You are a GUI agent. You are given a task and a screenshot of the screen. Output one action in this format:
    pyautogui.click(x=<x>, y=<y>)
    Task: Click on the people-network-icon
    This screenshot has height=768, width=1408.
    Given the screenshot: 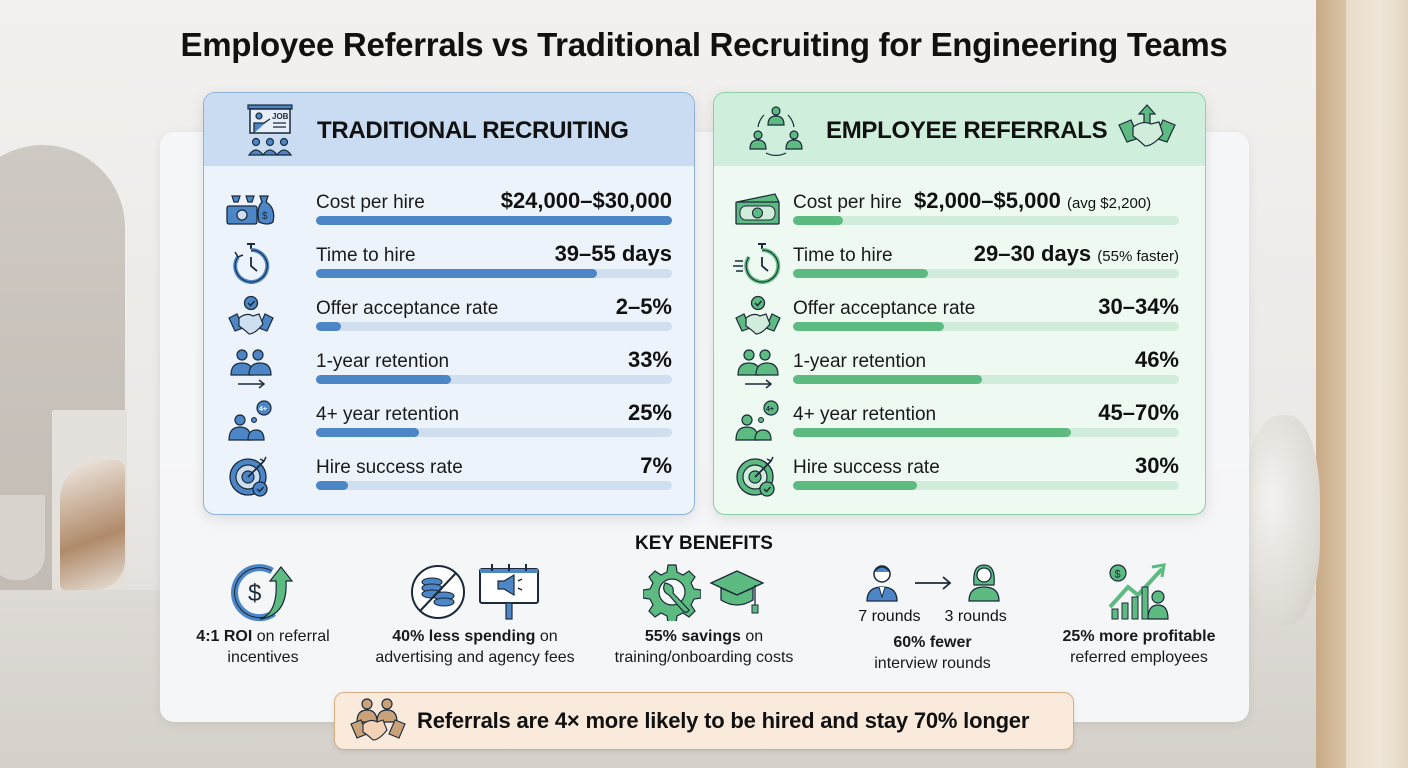 What is the action you would take?
    pyautogui.click(x=776, y=131)
    